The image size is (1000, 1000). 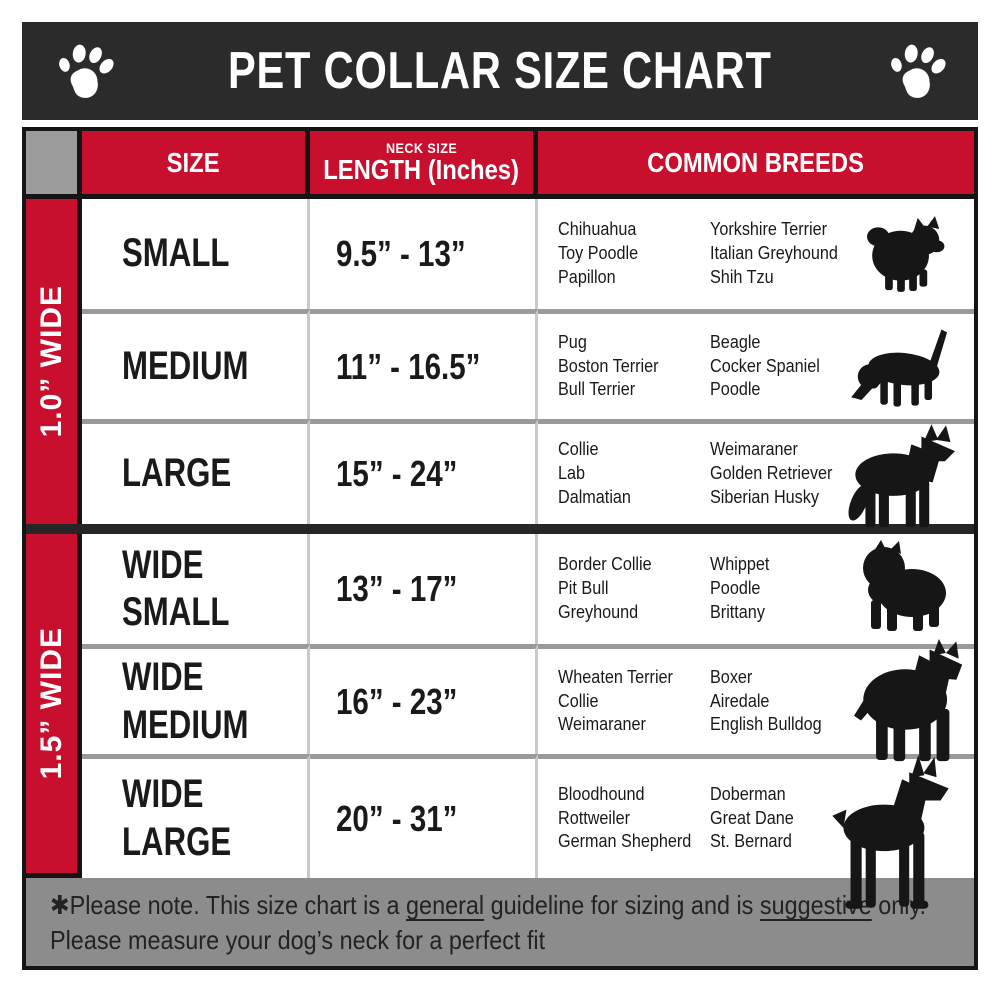 What do you see at coordinates (397, 473) in the screenshot?
I see `neck-range-value: 15” - 24”` at bounding box center [397, 473].